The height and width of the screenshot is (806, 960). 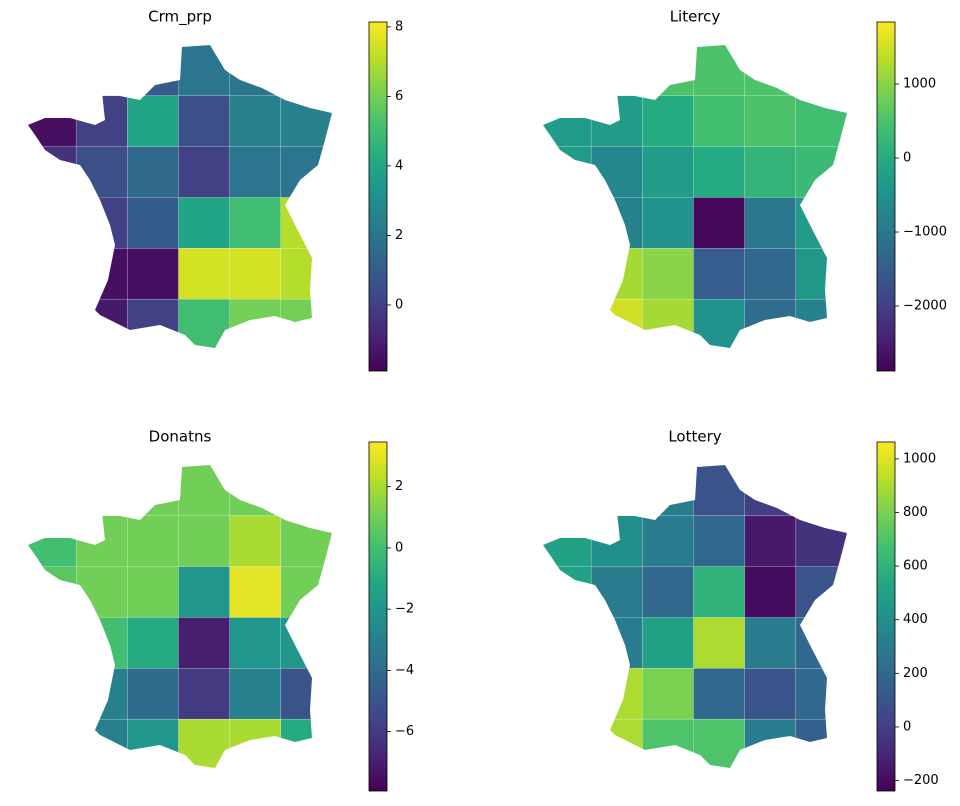 I want to click on colorbar-tick-label: −2, so click(x=404, y=609).